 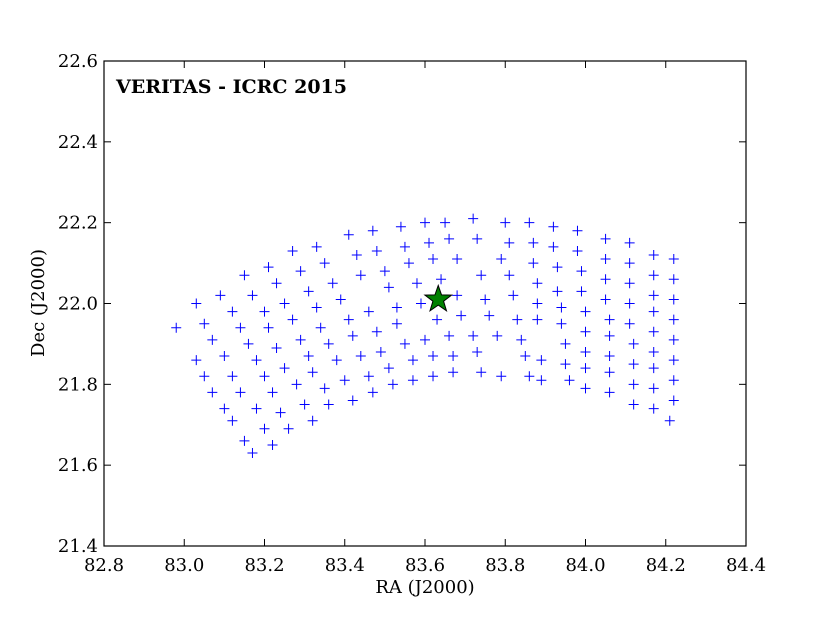 What do you see at coordinates (78, 546) in the screenshot?
I see `y-tick-label: 21.4` at bounding box center [78, 546].